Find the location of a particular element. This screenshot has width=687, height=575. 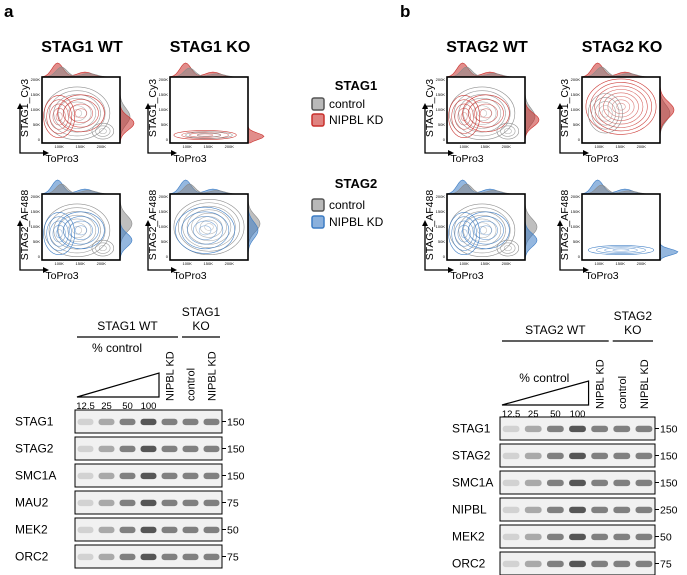

axis-arrow is located at coordinates (161, 246).